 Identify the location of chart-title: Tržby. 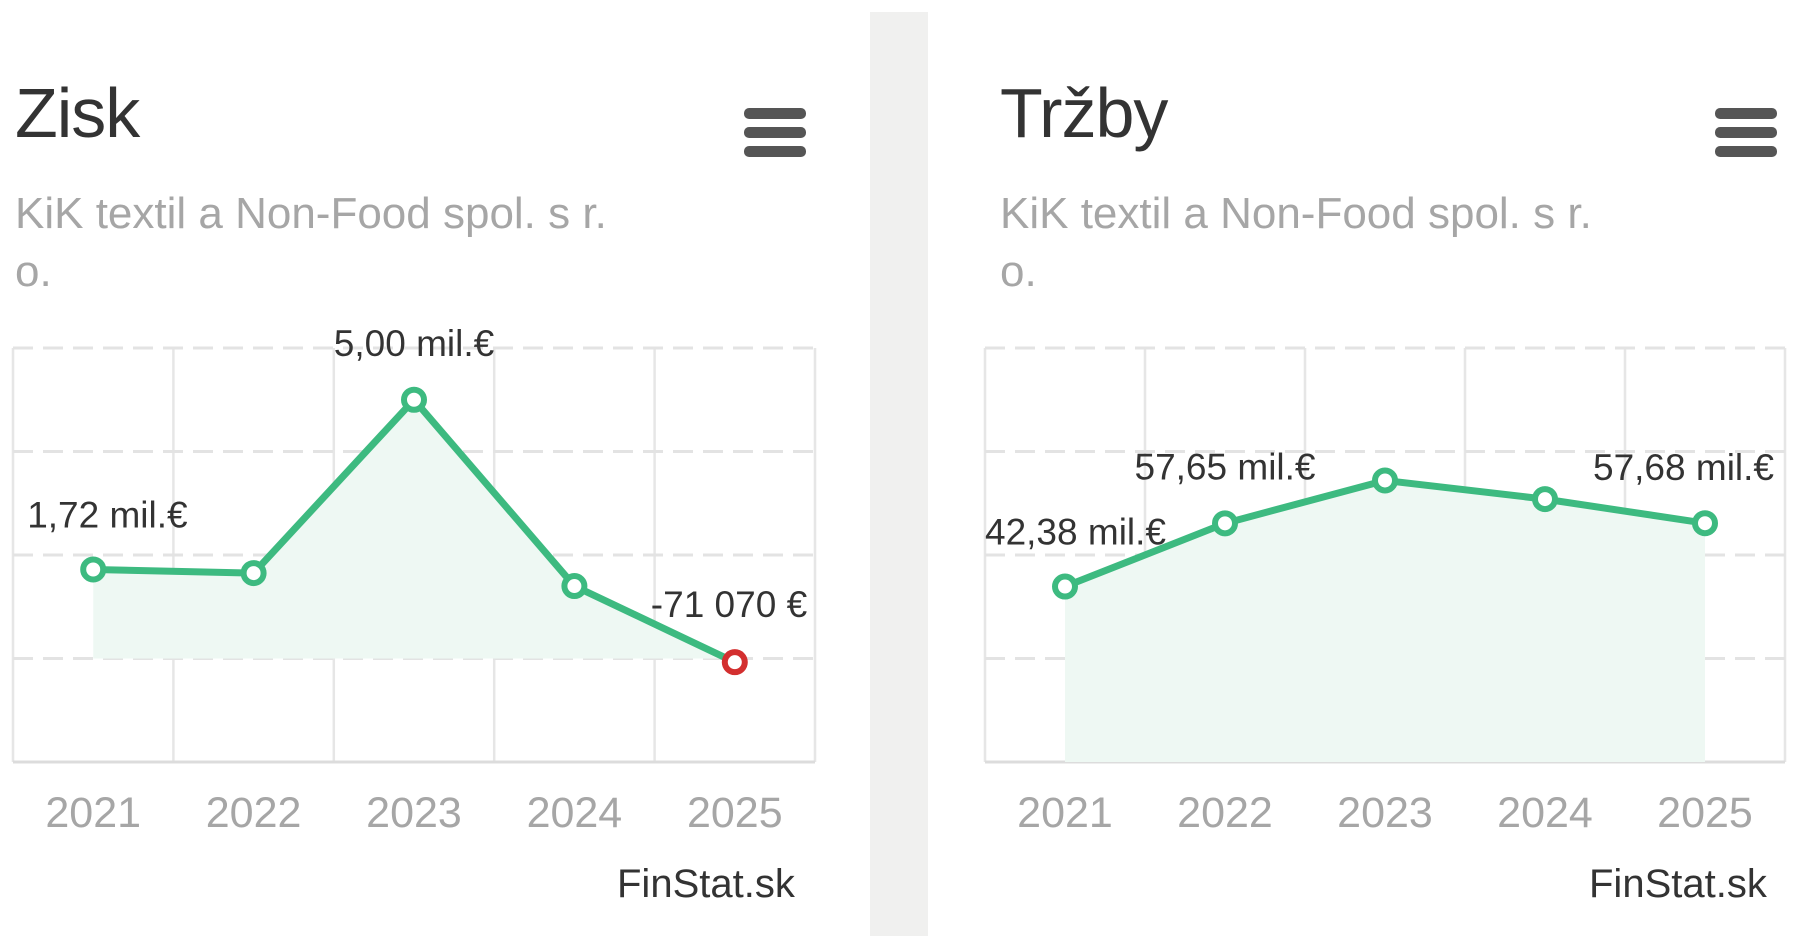
(1084, 113).